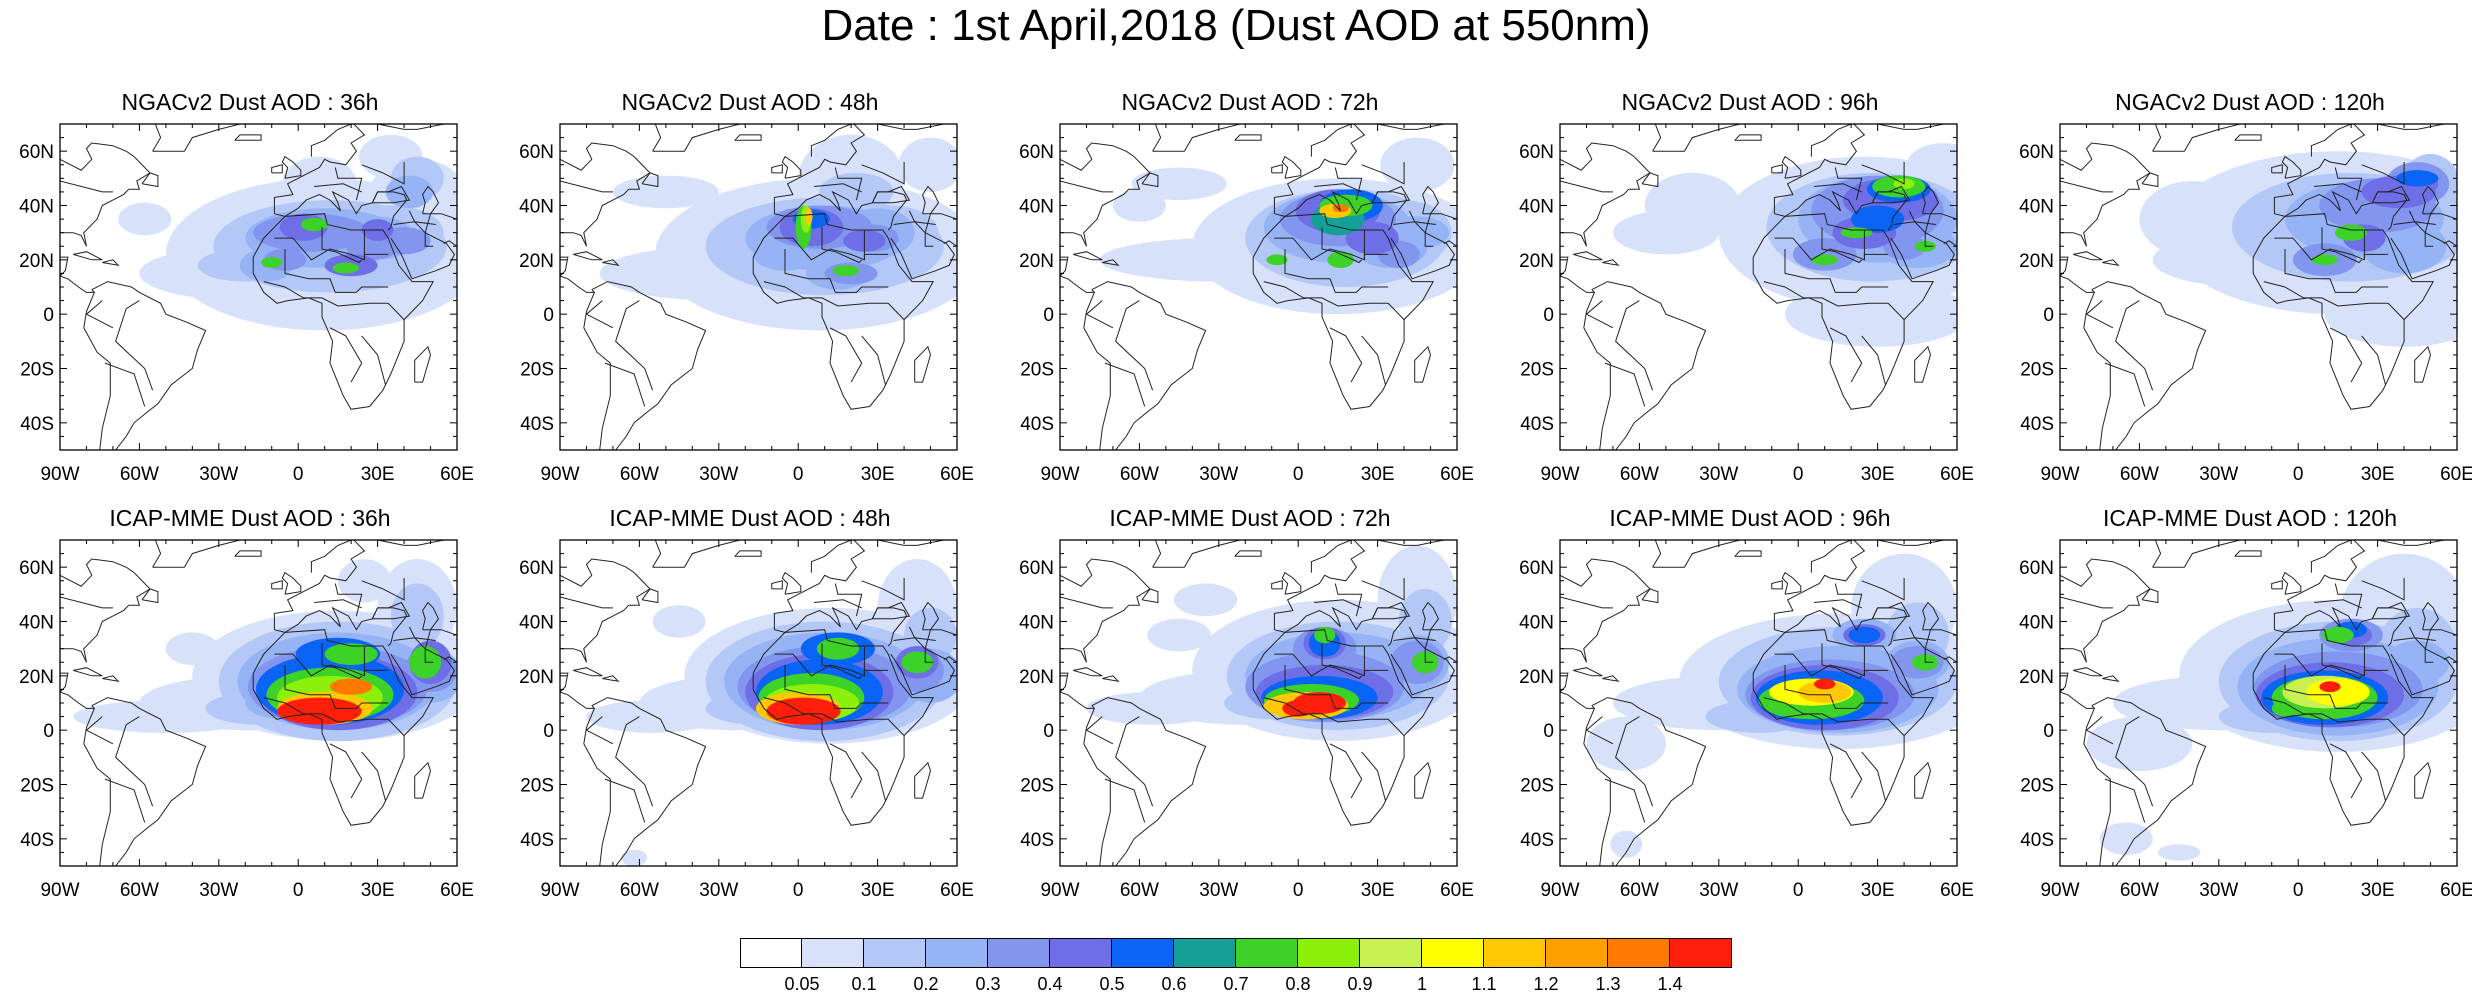  Describe the element at coordinates (37, 370) in the screenshot. I see `lat-tick-label: 20S` at that location.